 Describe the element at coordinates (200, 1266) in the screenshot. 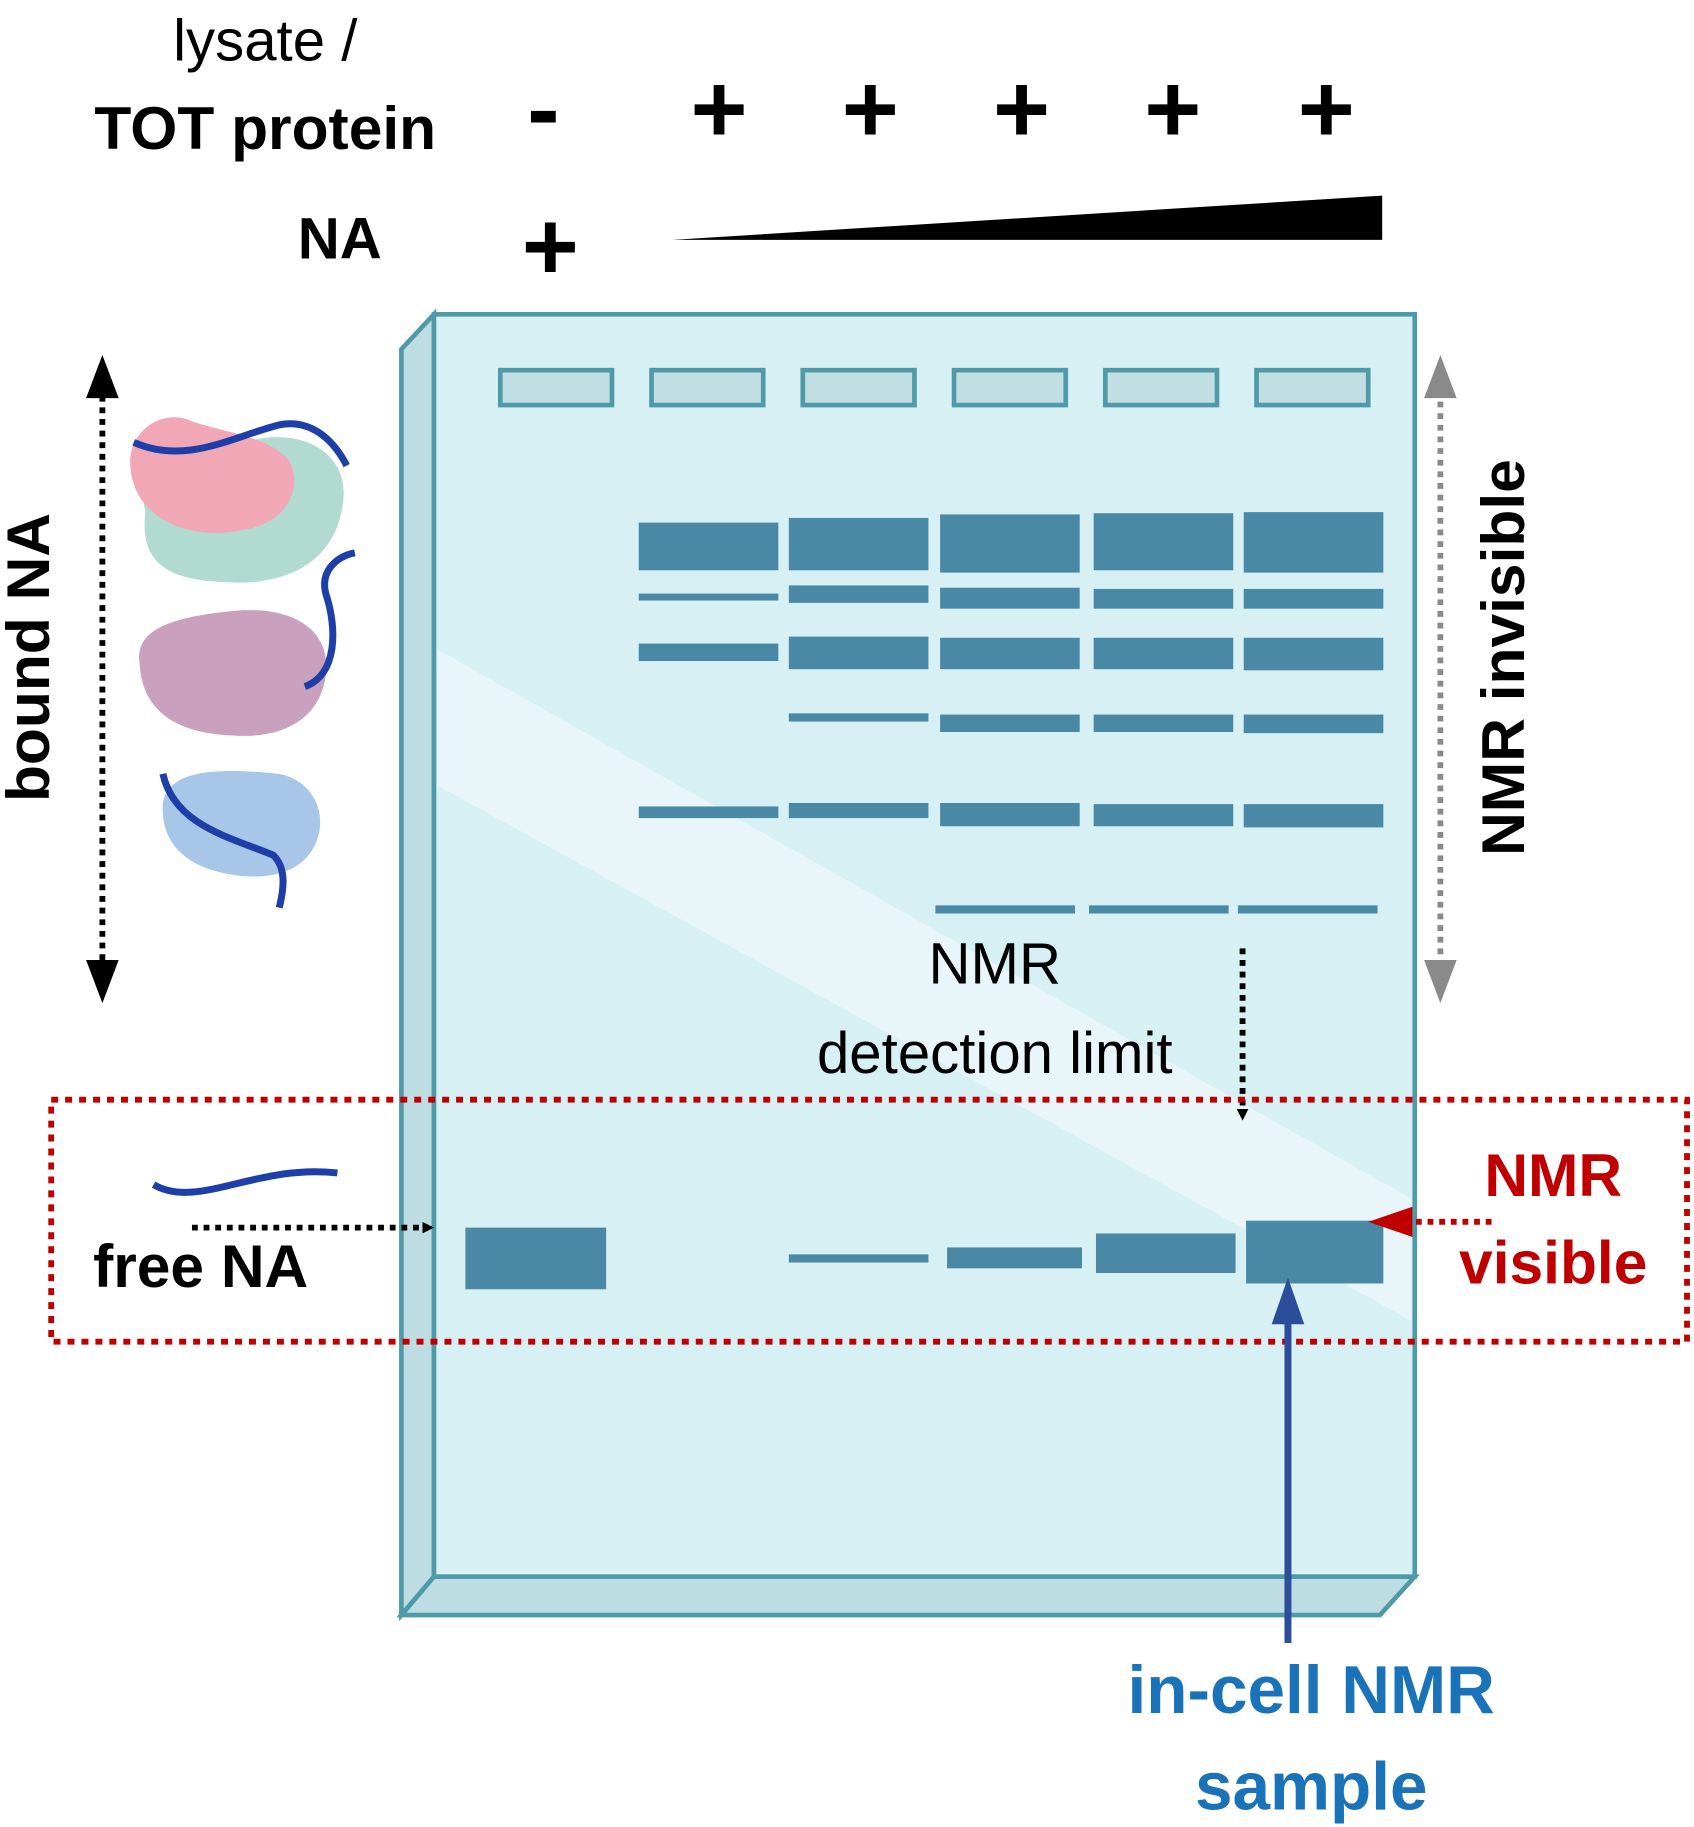

I see `free-na-label: free NA` at that location.